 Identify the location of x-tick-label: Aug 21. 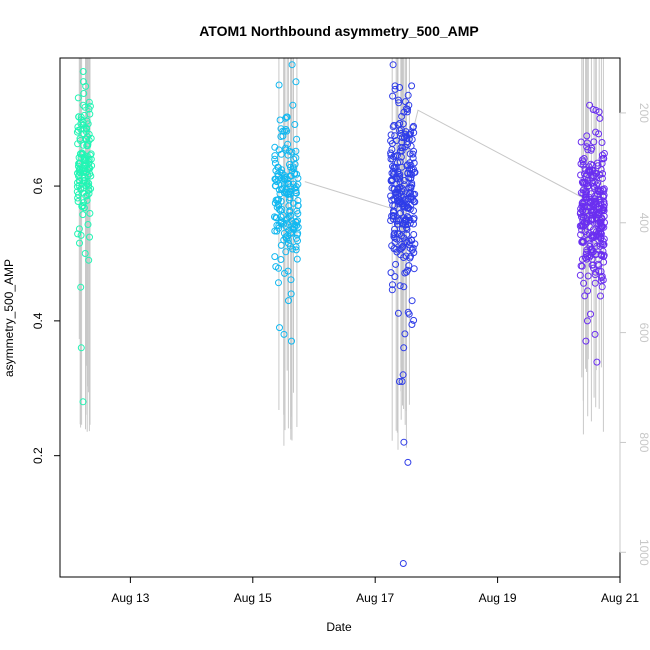
(620, 598).